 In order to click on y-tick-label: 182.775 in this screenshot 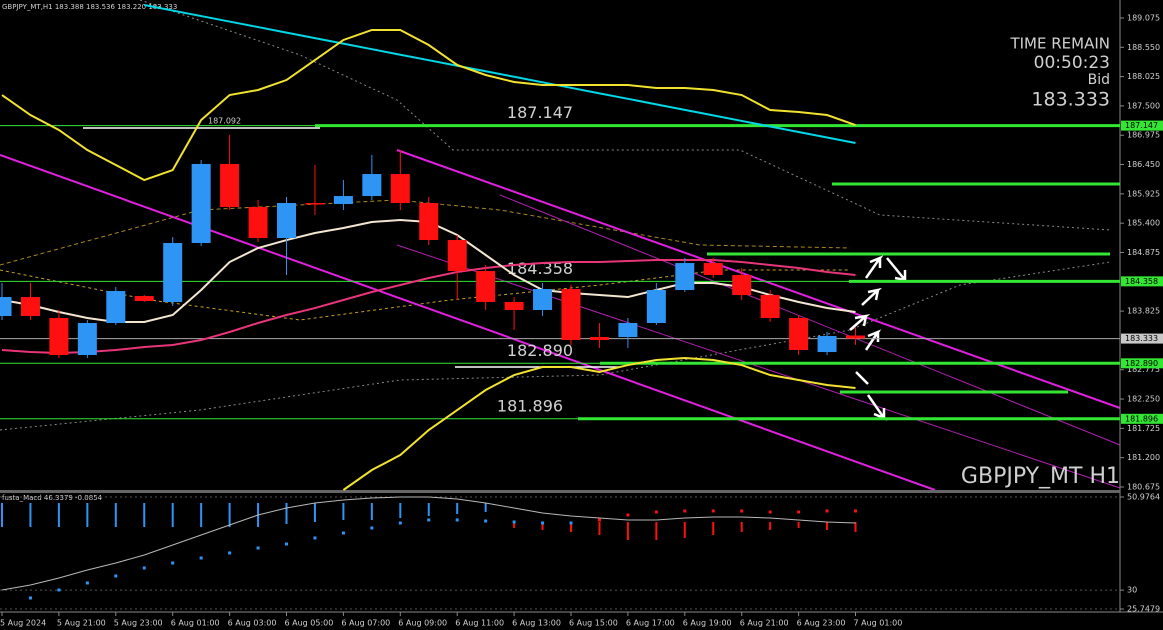, I will do `click(1143, 369)`.